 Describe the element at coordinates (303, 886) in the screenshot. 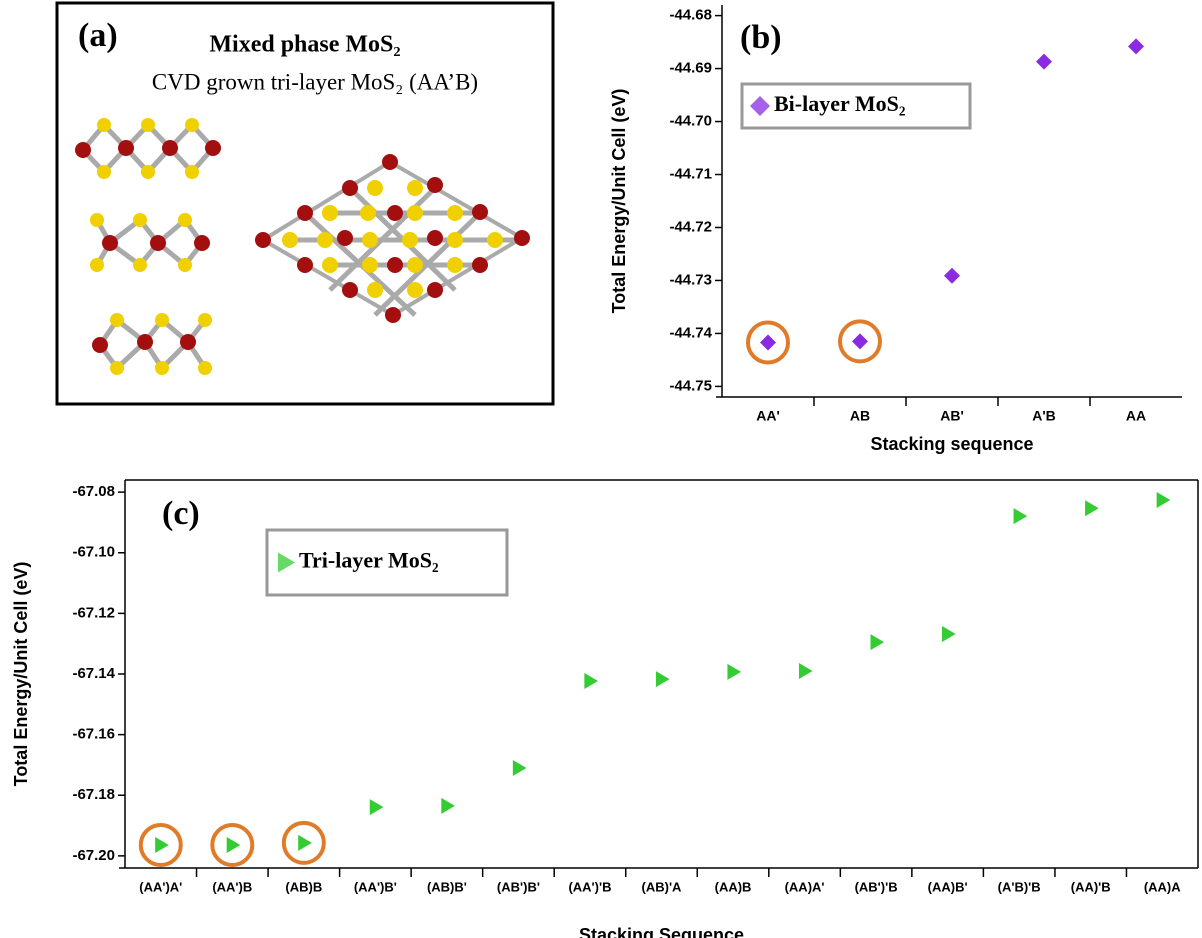

I see `x-tick-label: (AB)B` at that location.